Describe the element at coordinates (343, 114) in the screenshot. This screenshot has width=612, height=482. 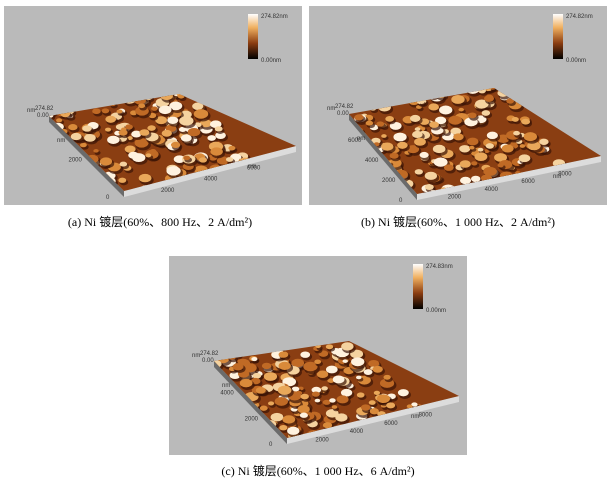
I see `z-zero: 0.00` at that location.